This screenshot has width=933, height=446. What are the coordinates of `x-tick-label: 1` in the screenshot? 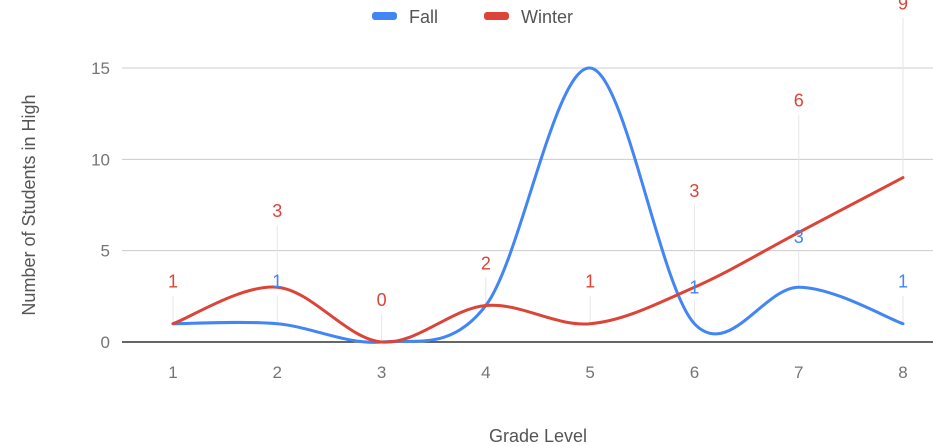 It's located at (172, 372).